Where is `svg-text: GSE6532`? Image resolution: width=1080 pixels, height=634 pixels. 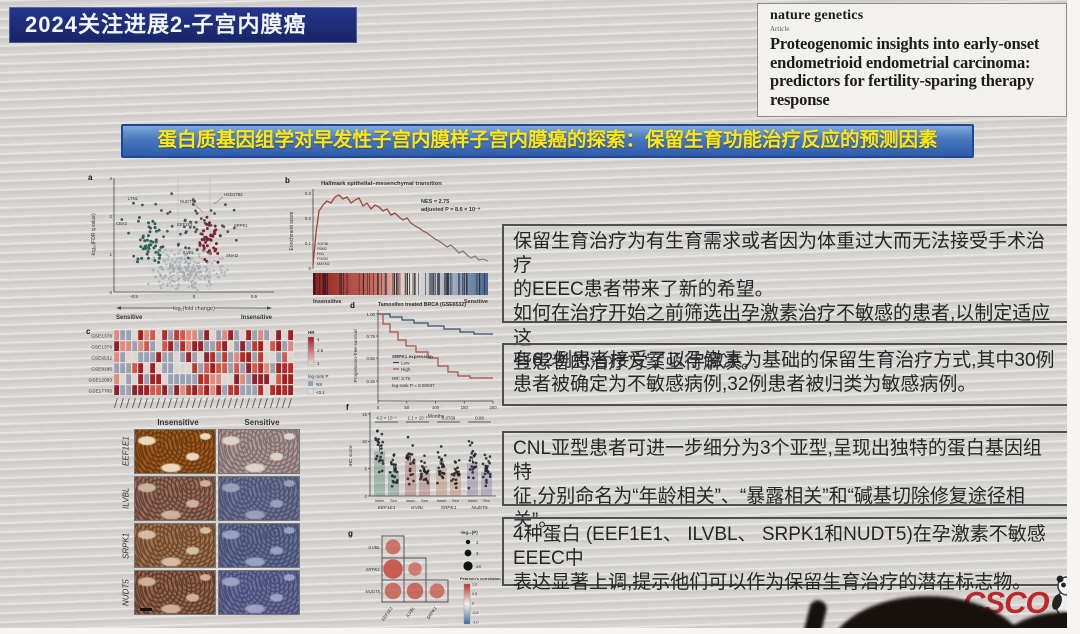 svg-text: GSE6532 is located at coordinates (101, 359).